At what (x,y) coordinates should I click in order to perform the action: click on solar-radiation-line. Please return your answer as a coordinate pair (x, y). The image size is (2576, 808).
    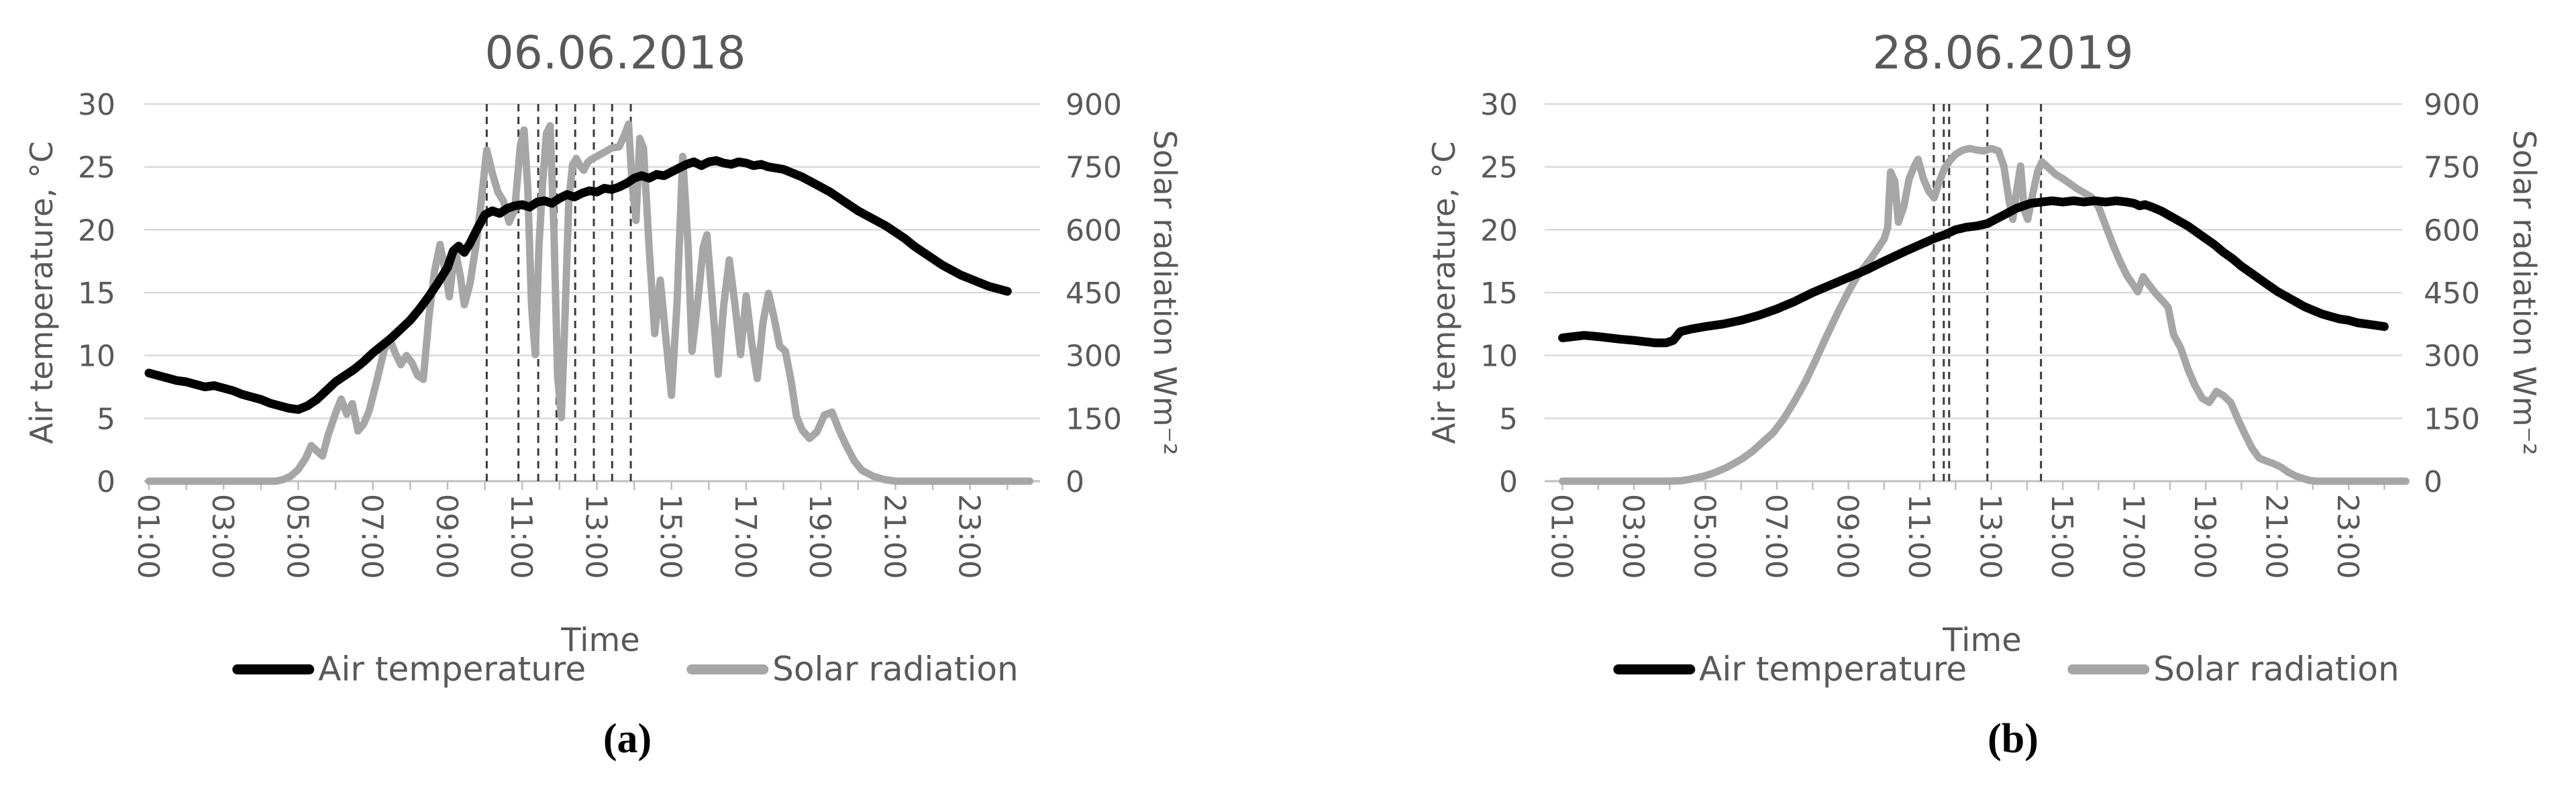
    Looking at the image, I should click on (1984, 314).